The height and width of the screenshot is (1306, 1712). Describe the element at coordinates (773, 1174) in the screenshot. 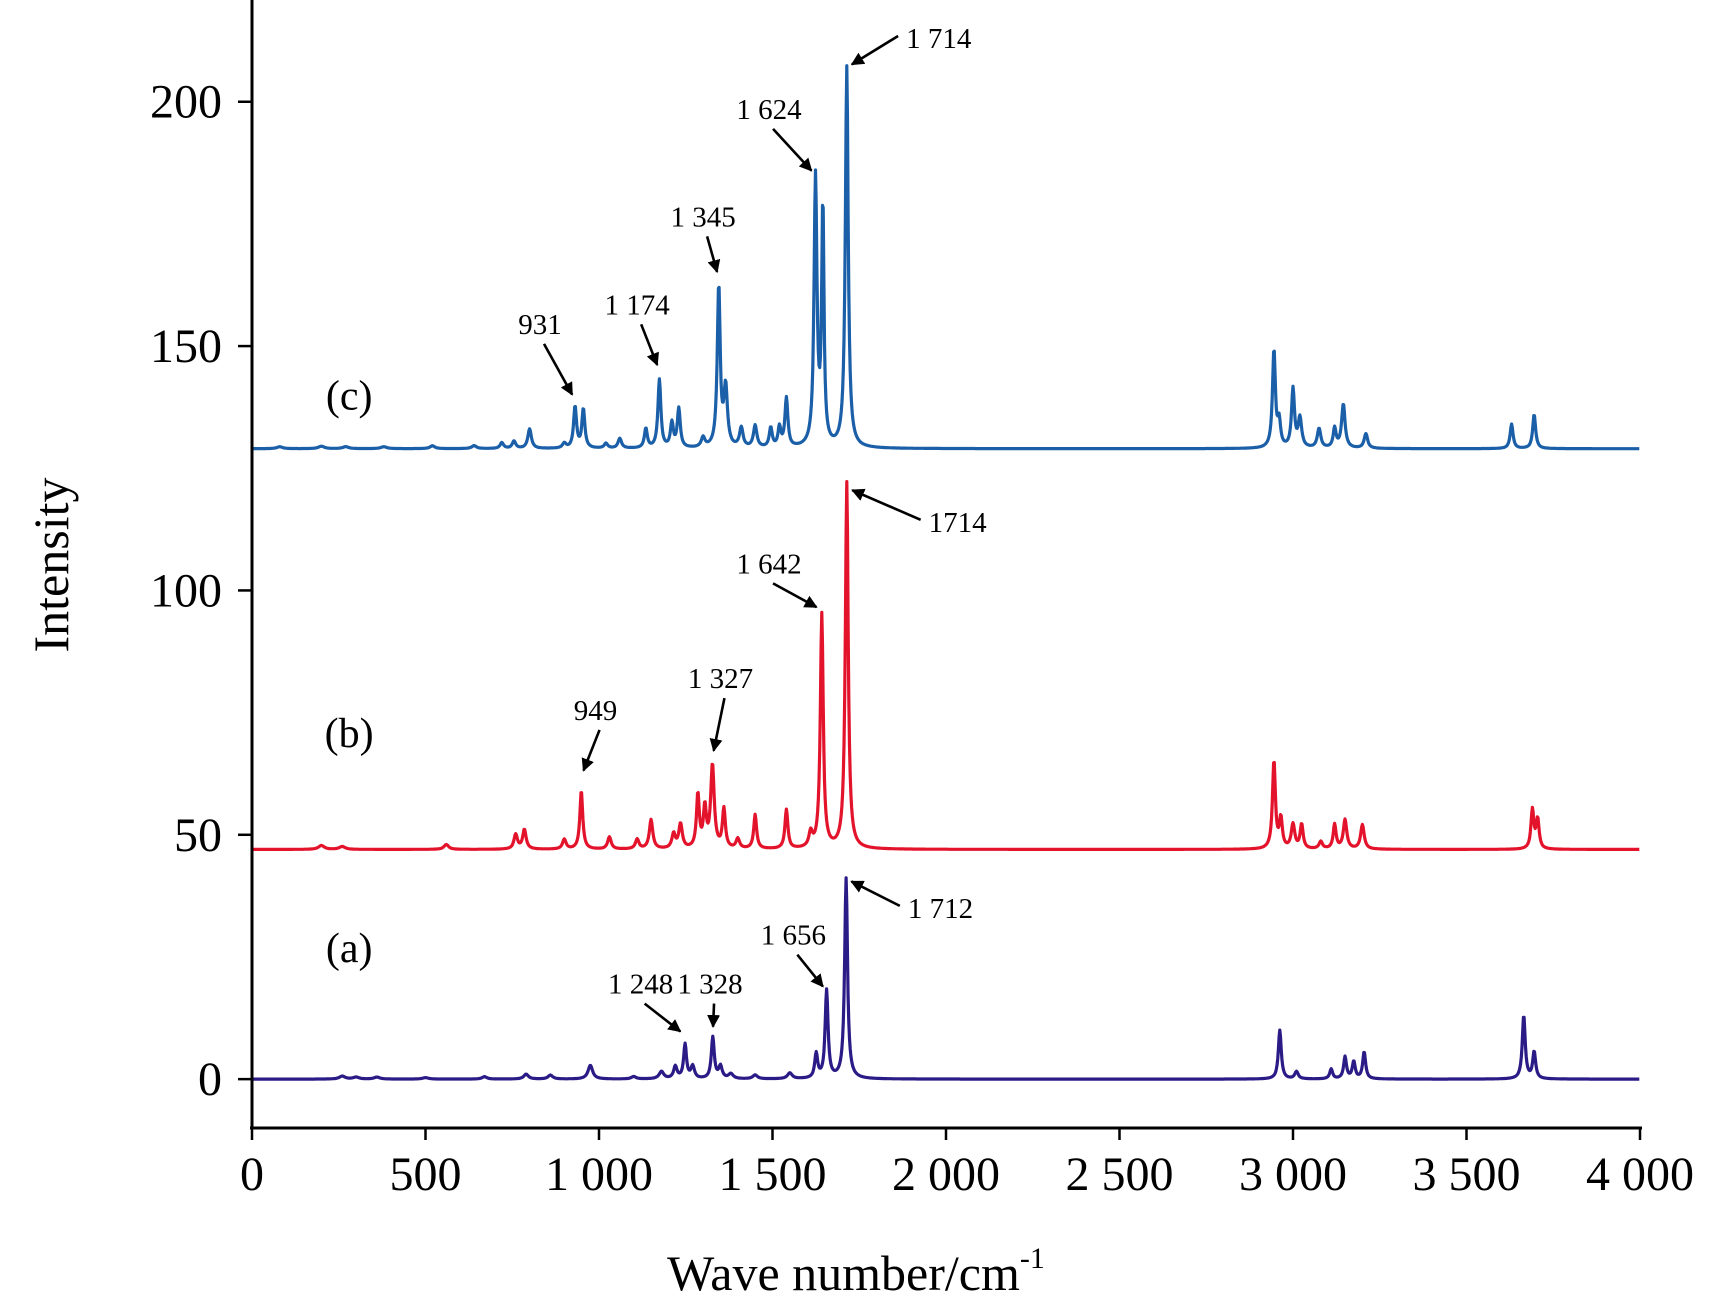

I see `x-tick-label-3: 1 500` at that location.